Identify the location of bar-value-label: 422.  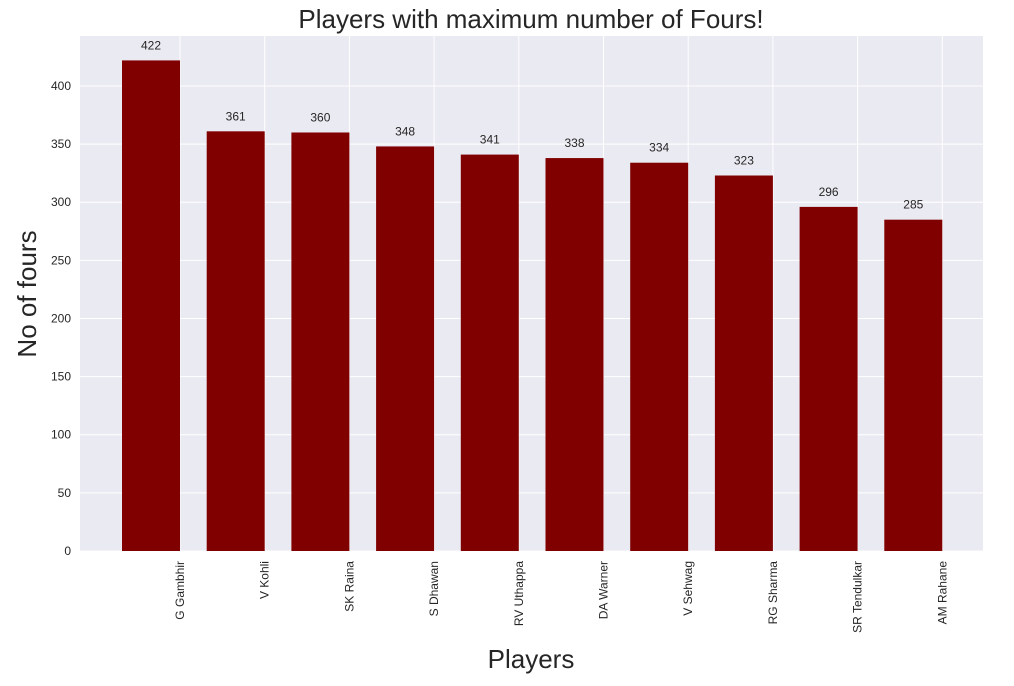
(151, 45).